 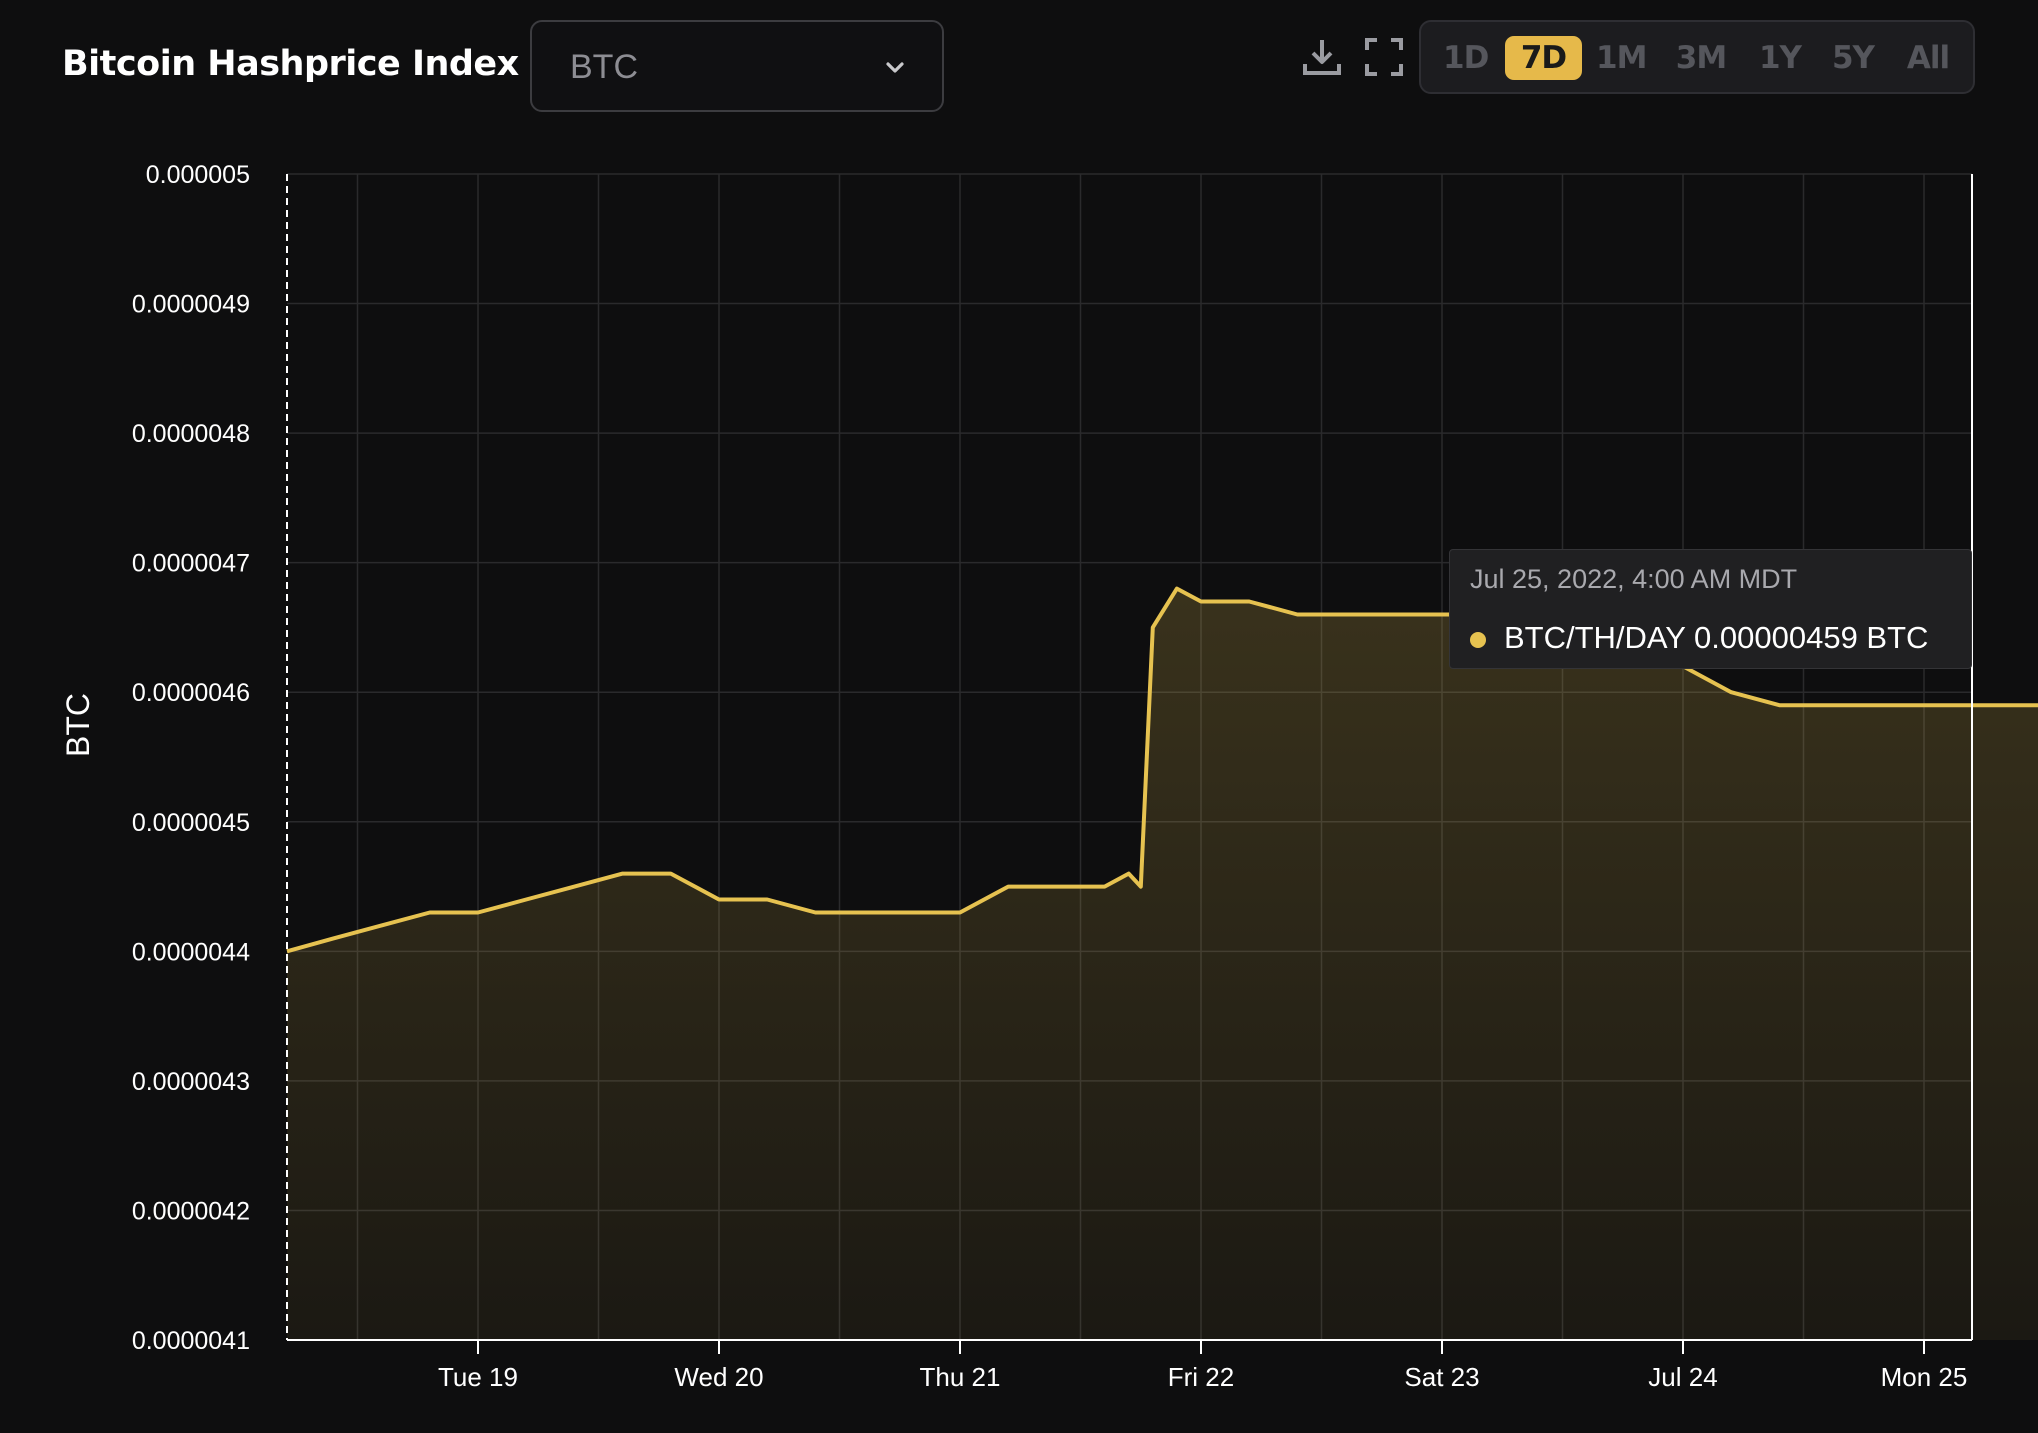 I want to click on x-tick-label: Wed 20, so click(x=718, y=1377).